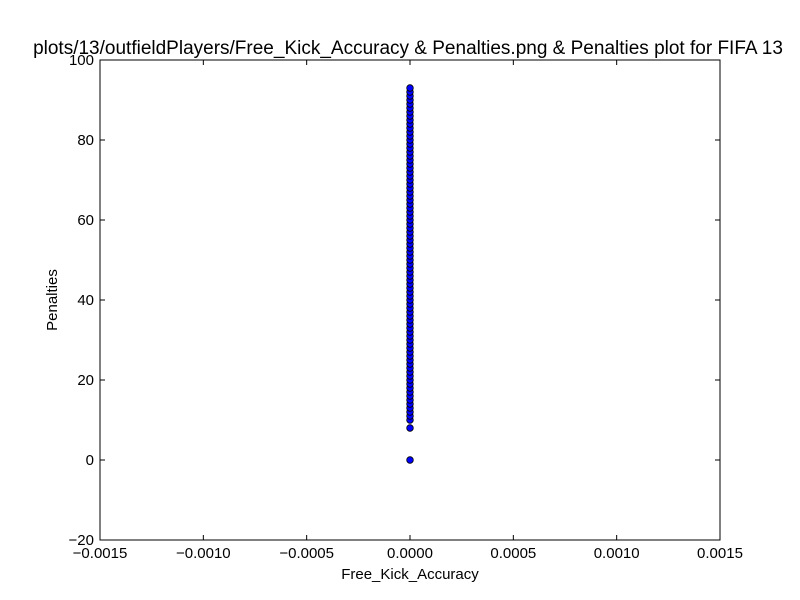 This screenshot has width=800, height=600. Describe the element at coordinates (85, 300) in the screenshot. I see `y-tick-label: 40` at that location.